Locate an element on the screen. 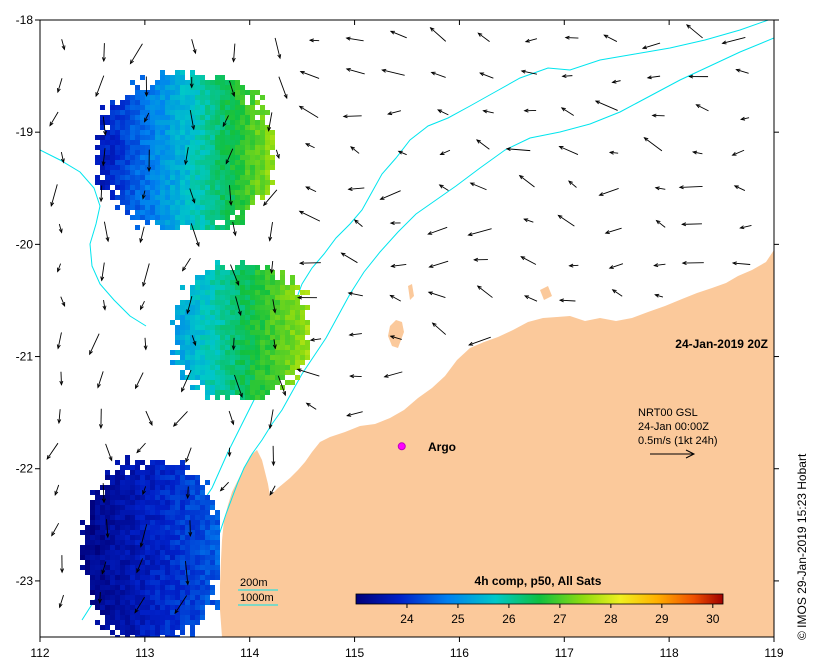 The width and height of the screenshot is (818, 672). x-tick-label: 118 is located at coordinates (669, 653).